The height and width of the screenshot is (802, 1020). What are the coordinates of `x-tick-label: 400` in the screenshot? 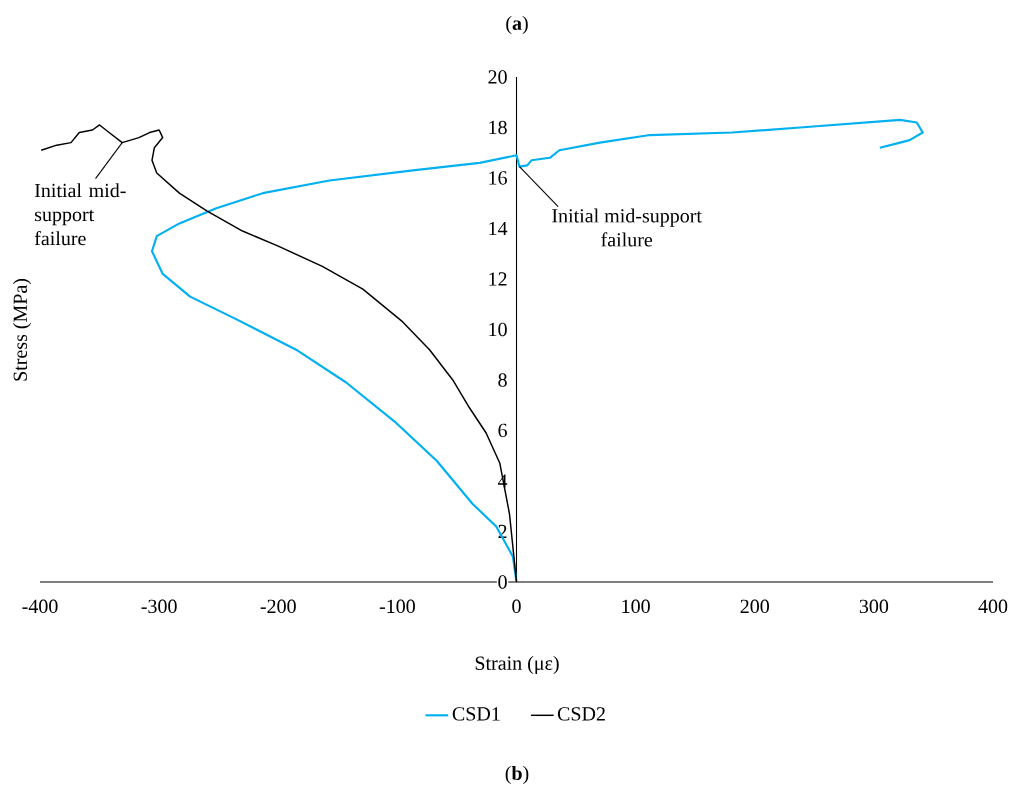 It's located at (993, 606).